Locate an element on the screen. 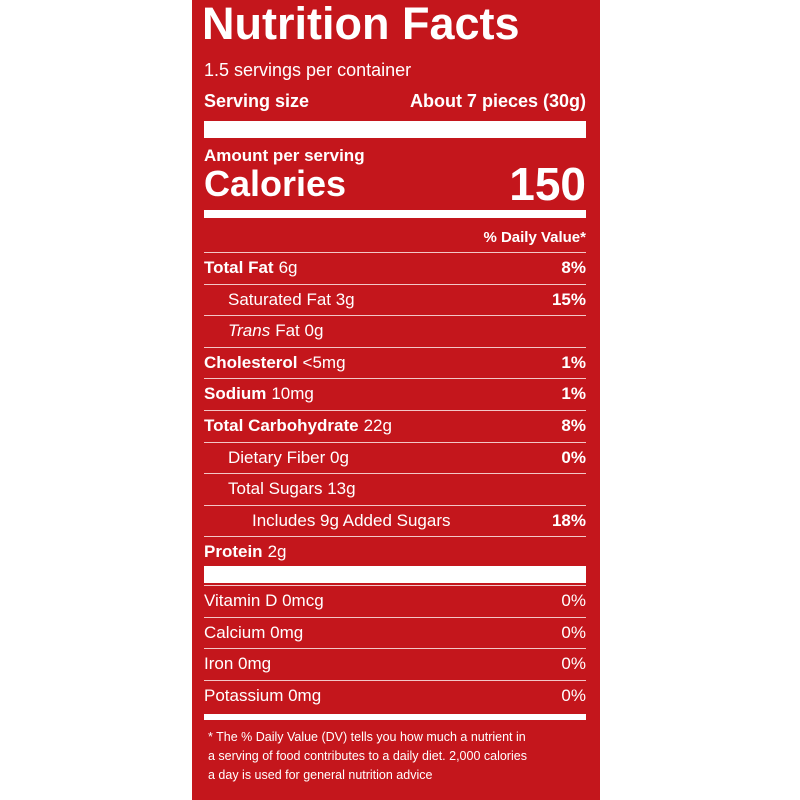 The image size is (800, 800). nutrient-amount: Calcium 0mg is located at coordinates (254, 632).